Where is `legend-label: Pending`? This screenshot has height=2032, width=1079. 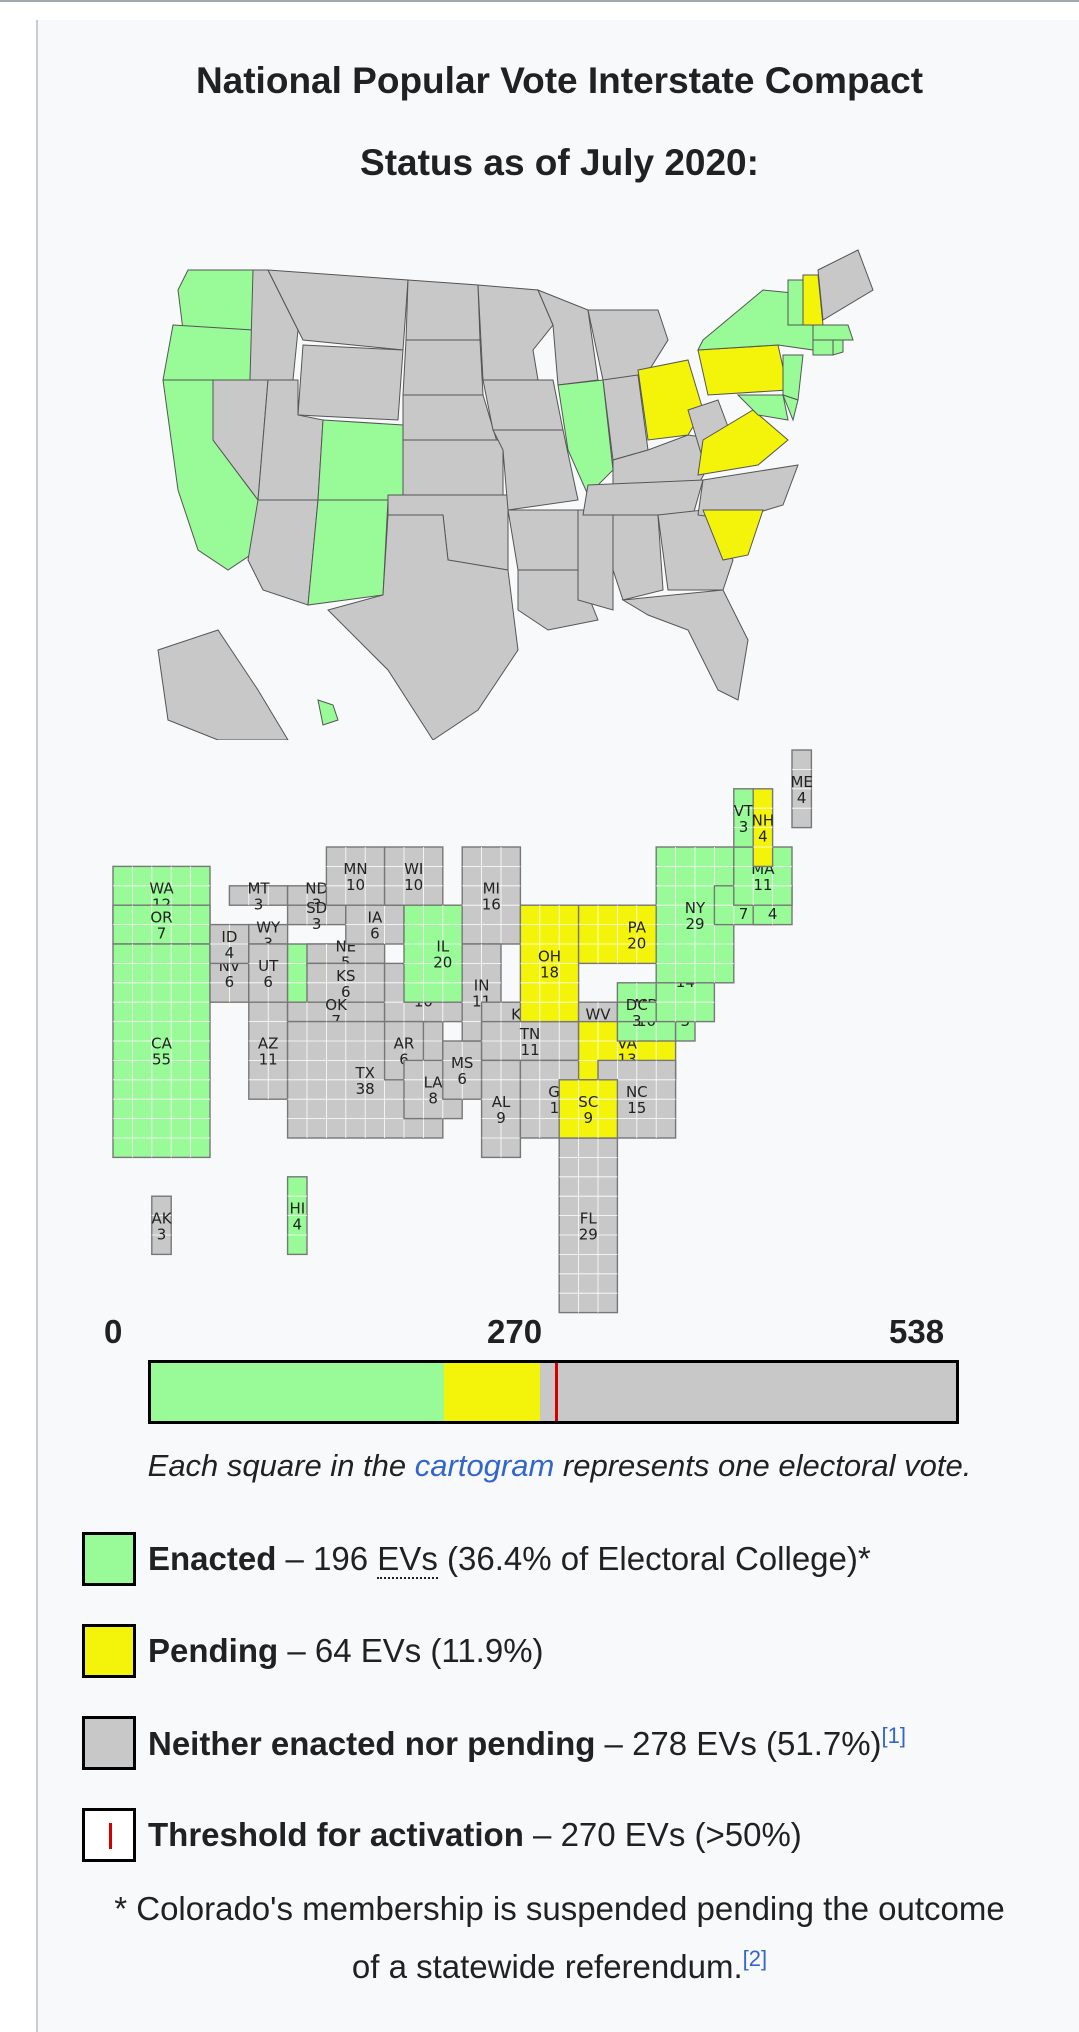 legend-label: Pending is located at coordinates (213, 1650).